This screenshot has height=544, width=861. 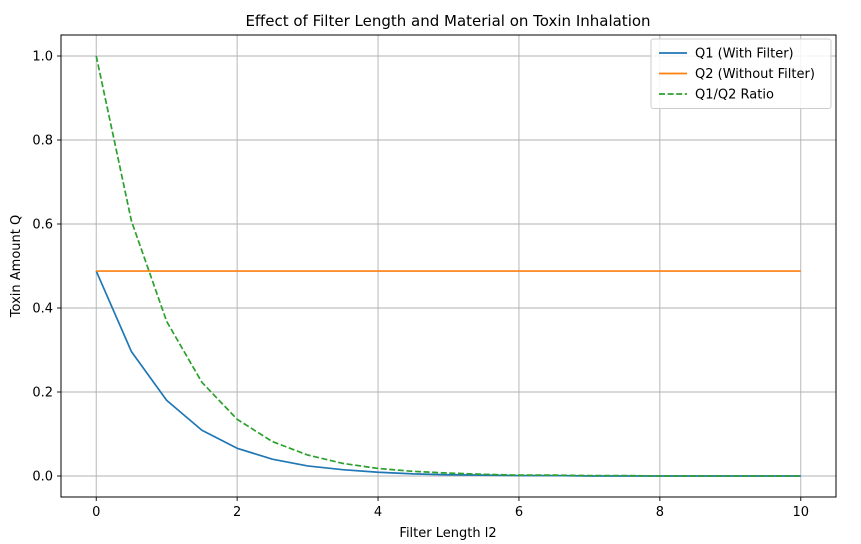 What do you see at coordinates (42, 477) in the screenshot?
I see `y-tick-label: 0.0` at bounding box center [42, 477].